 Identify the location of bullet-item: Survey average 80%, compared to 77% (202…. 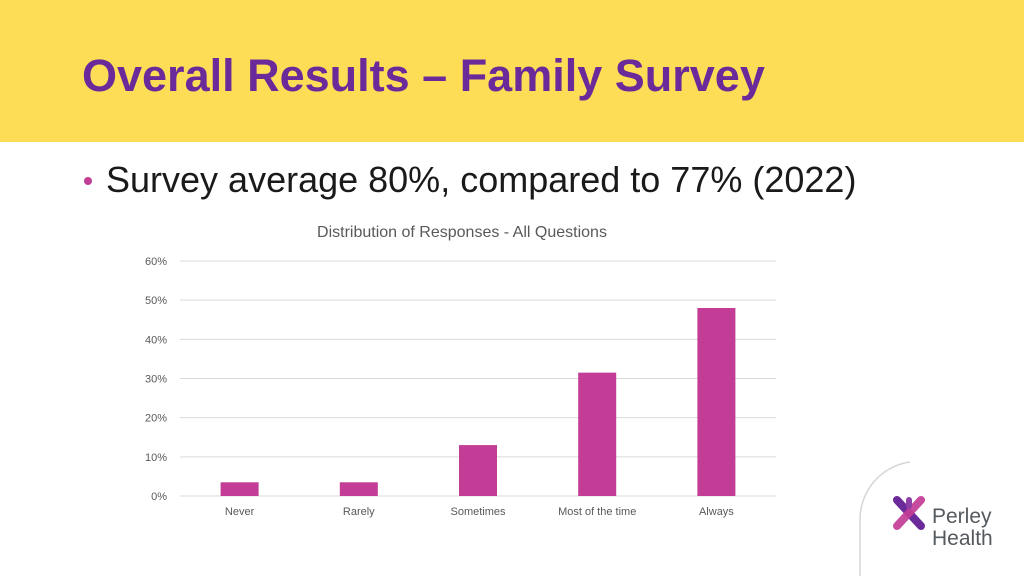
(470, 180).